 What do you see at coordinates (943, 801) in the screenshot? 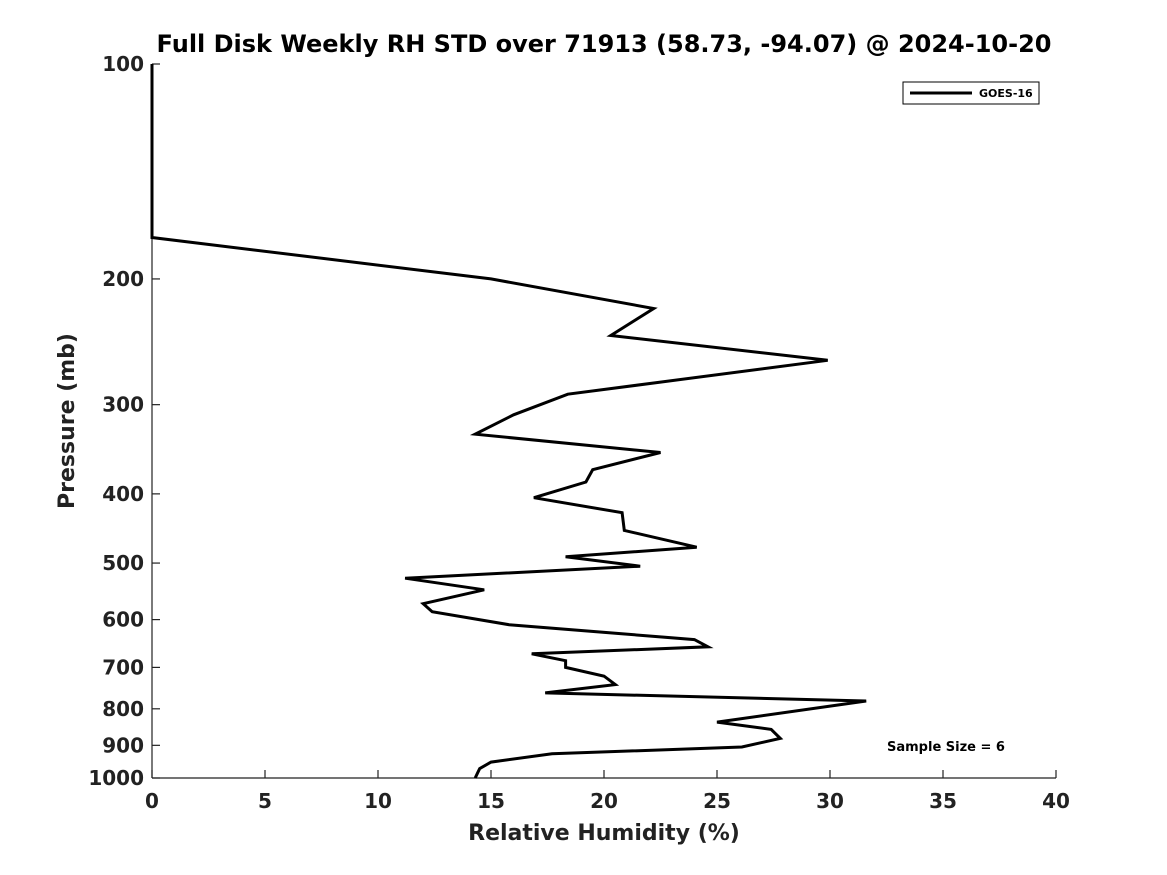
I see `x-tick-label: 35` at bounding box center [943, 801].